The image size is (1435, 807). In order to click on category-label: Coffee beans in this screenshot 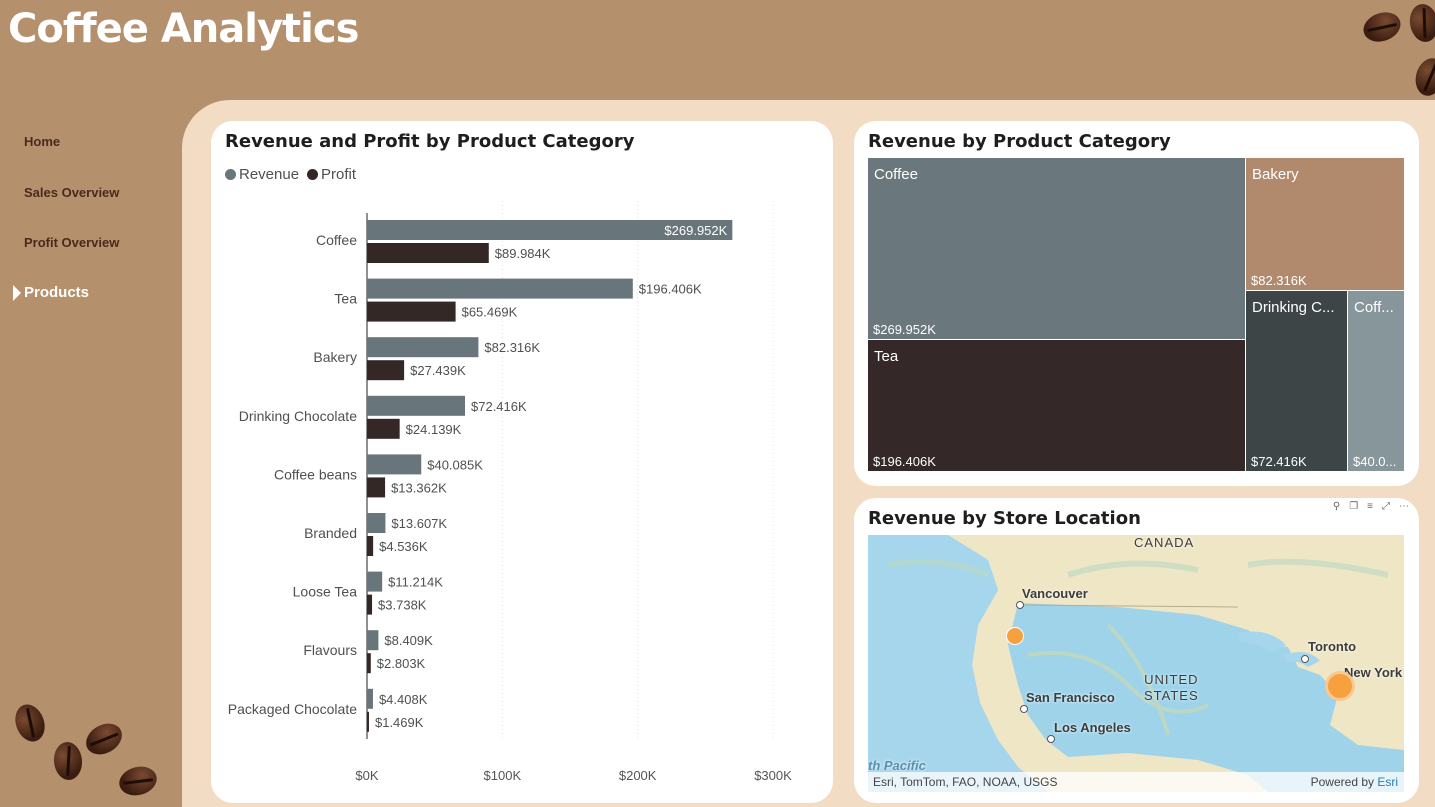, I will do `click(315, 474)`.